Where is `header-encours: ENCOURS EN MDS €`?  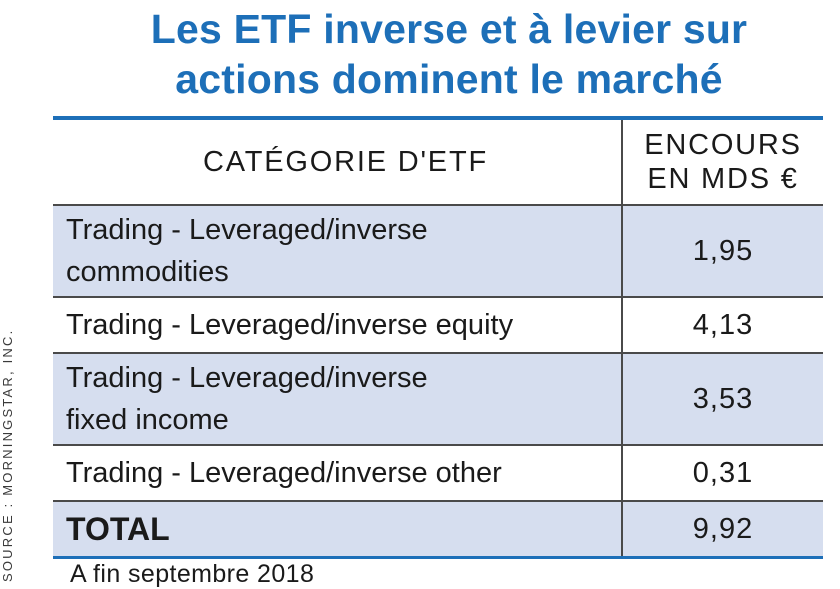
header-encours: ENCOURS EN MDS € is located at coordinates (722, 162).